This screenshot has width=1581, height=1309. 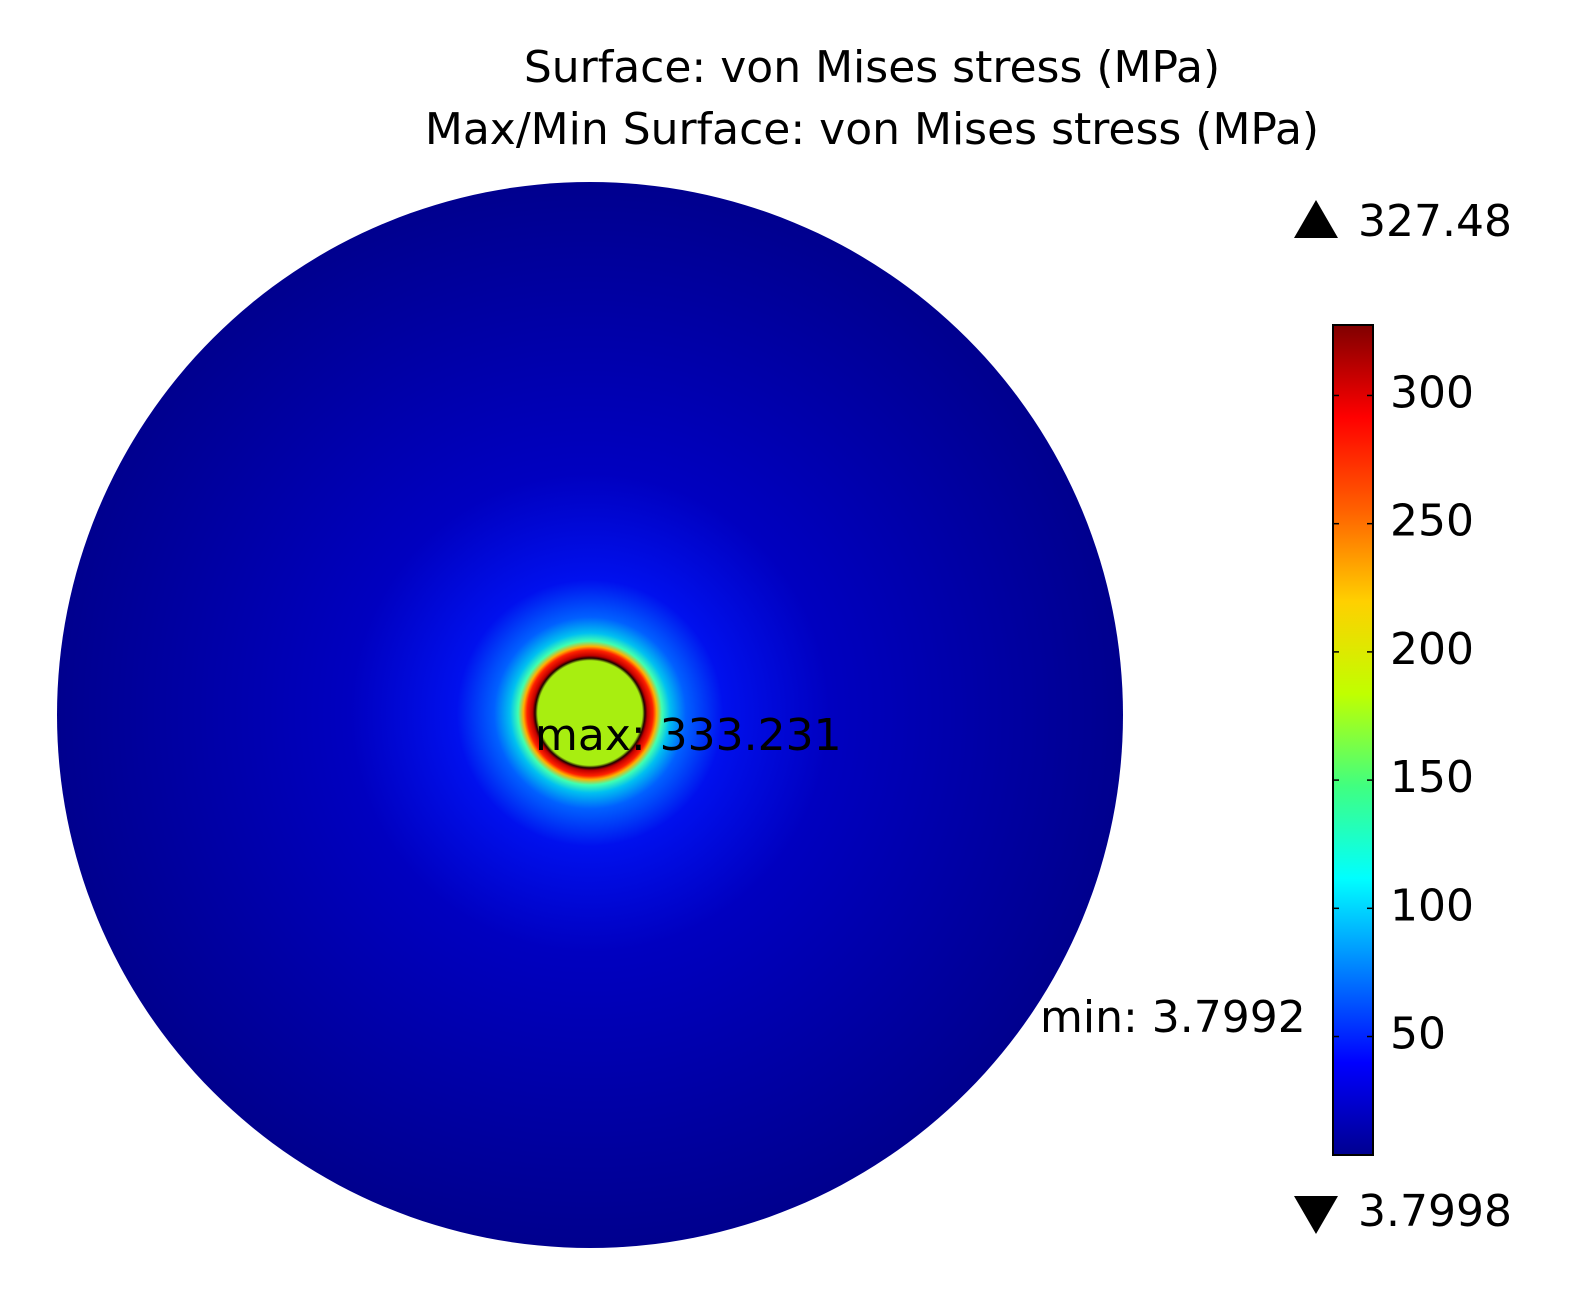 What do you see at coordinates (1316, 1215) in the screenshot?
I see `min-triangle` at bounding box center [1316, 1215].